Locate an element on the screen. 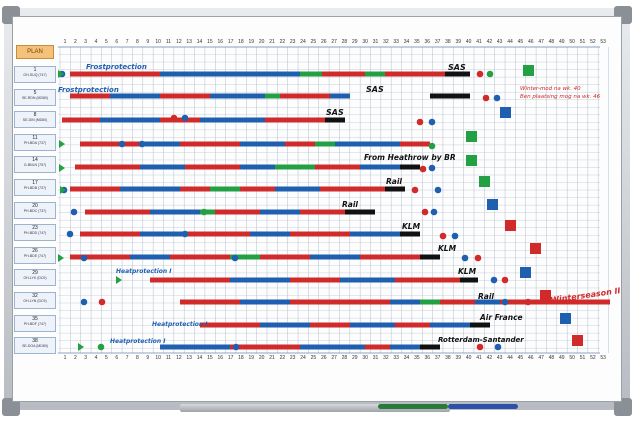 The width and height of the screenshot is (634, 425). week-number: 39 is located at coordinates (458, 42).